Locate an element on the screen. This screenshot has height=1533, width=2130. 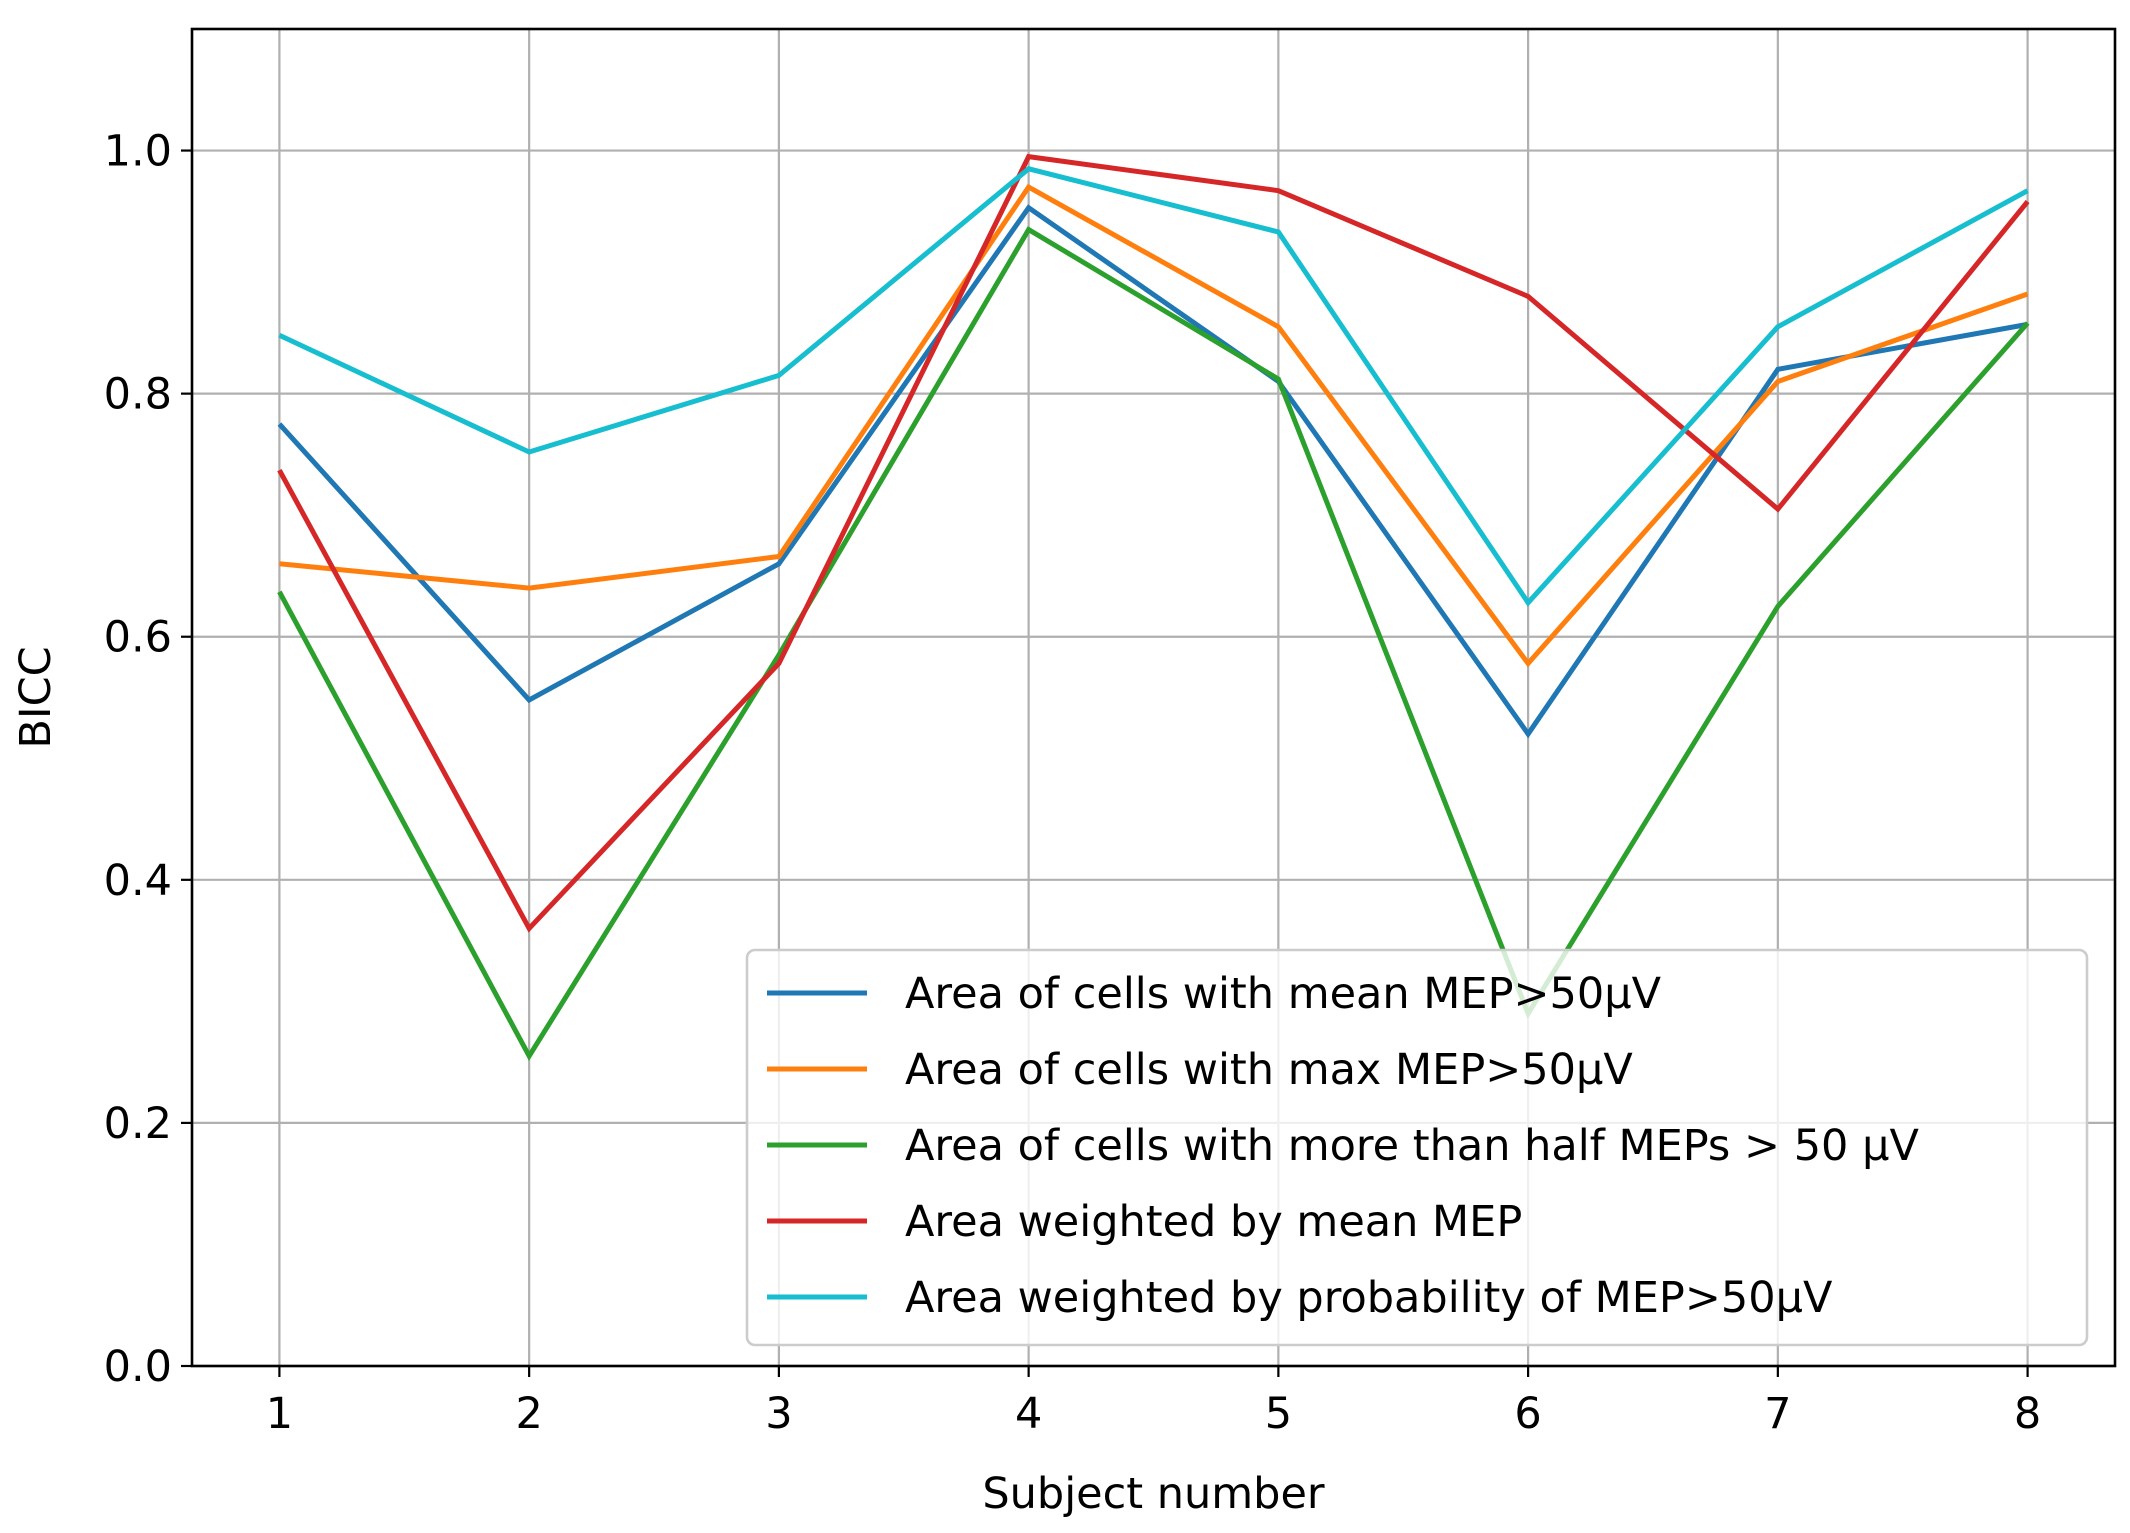
x-tick-label: 5 is located at coordinates (1278, 1414).